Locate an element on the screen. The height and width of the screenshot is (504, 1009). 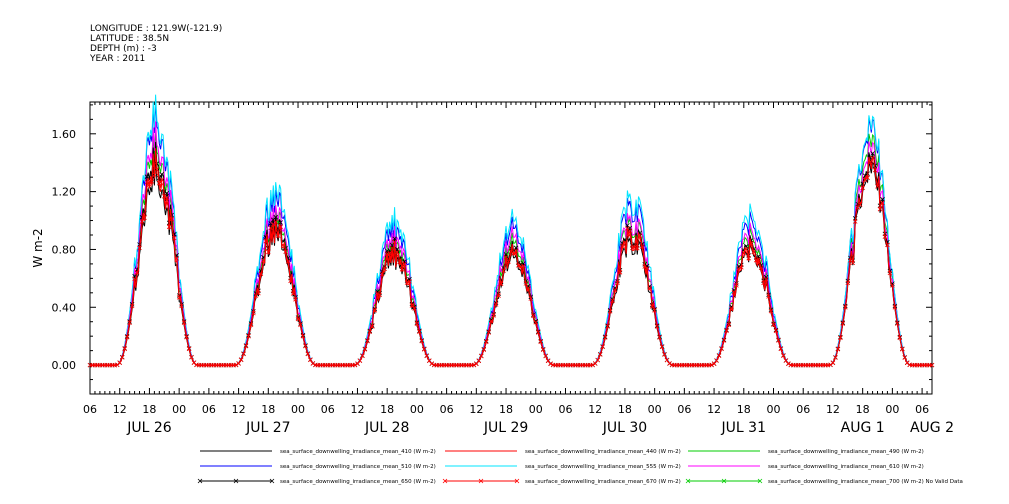
y-tick-label: 1.20 is located at coordinates (64, 192).